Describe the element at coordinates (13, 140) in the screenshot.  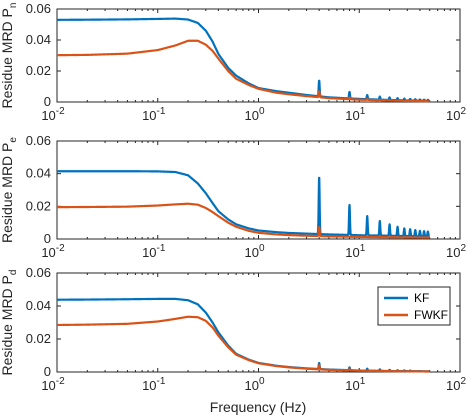
I see `y-axis-label-subscript: e` at that location.